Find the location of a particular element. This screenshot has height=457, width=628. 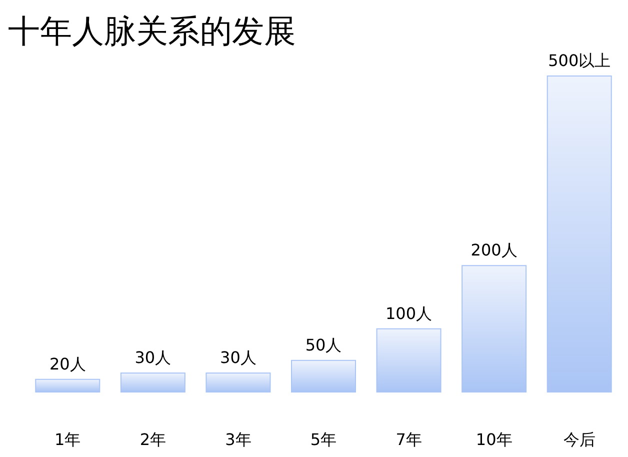

x-tick-label: 10年 is located at coordinates (494, 439).